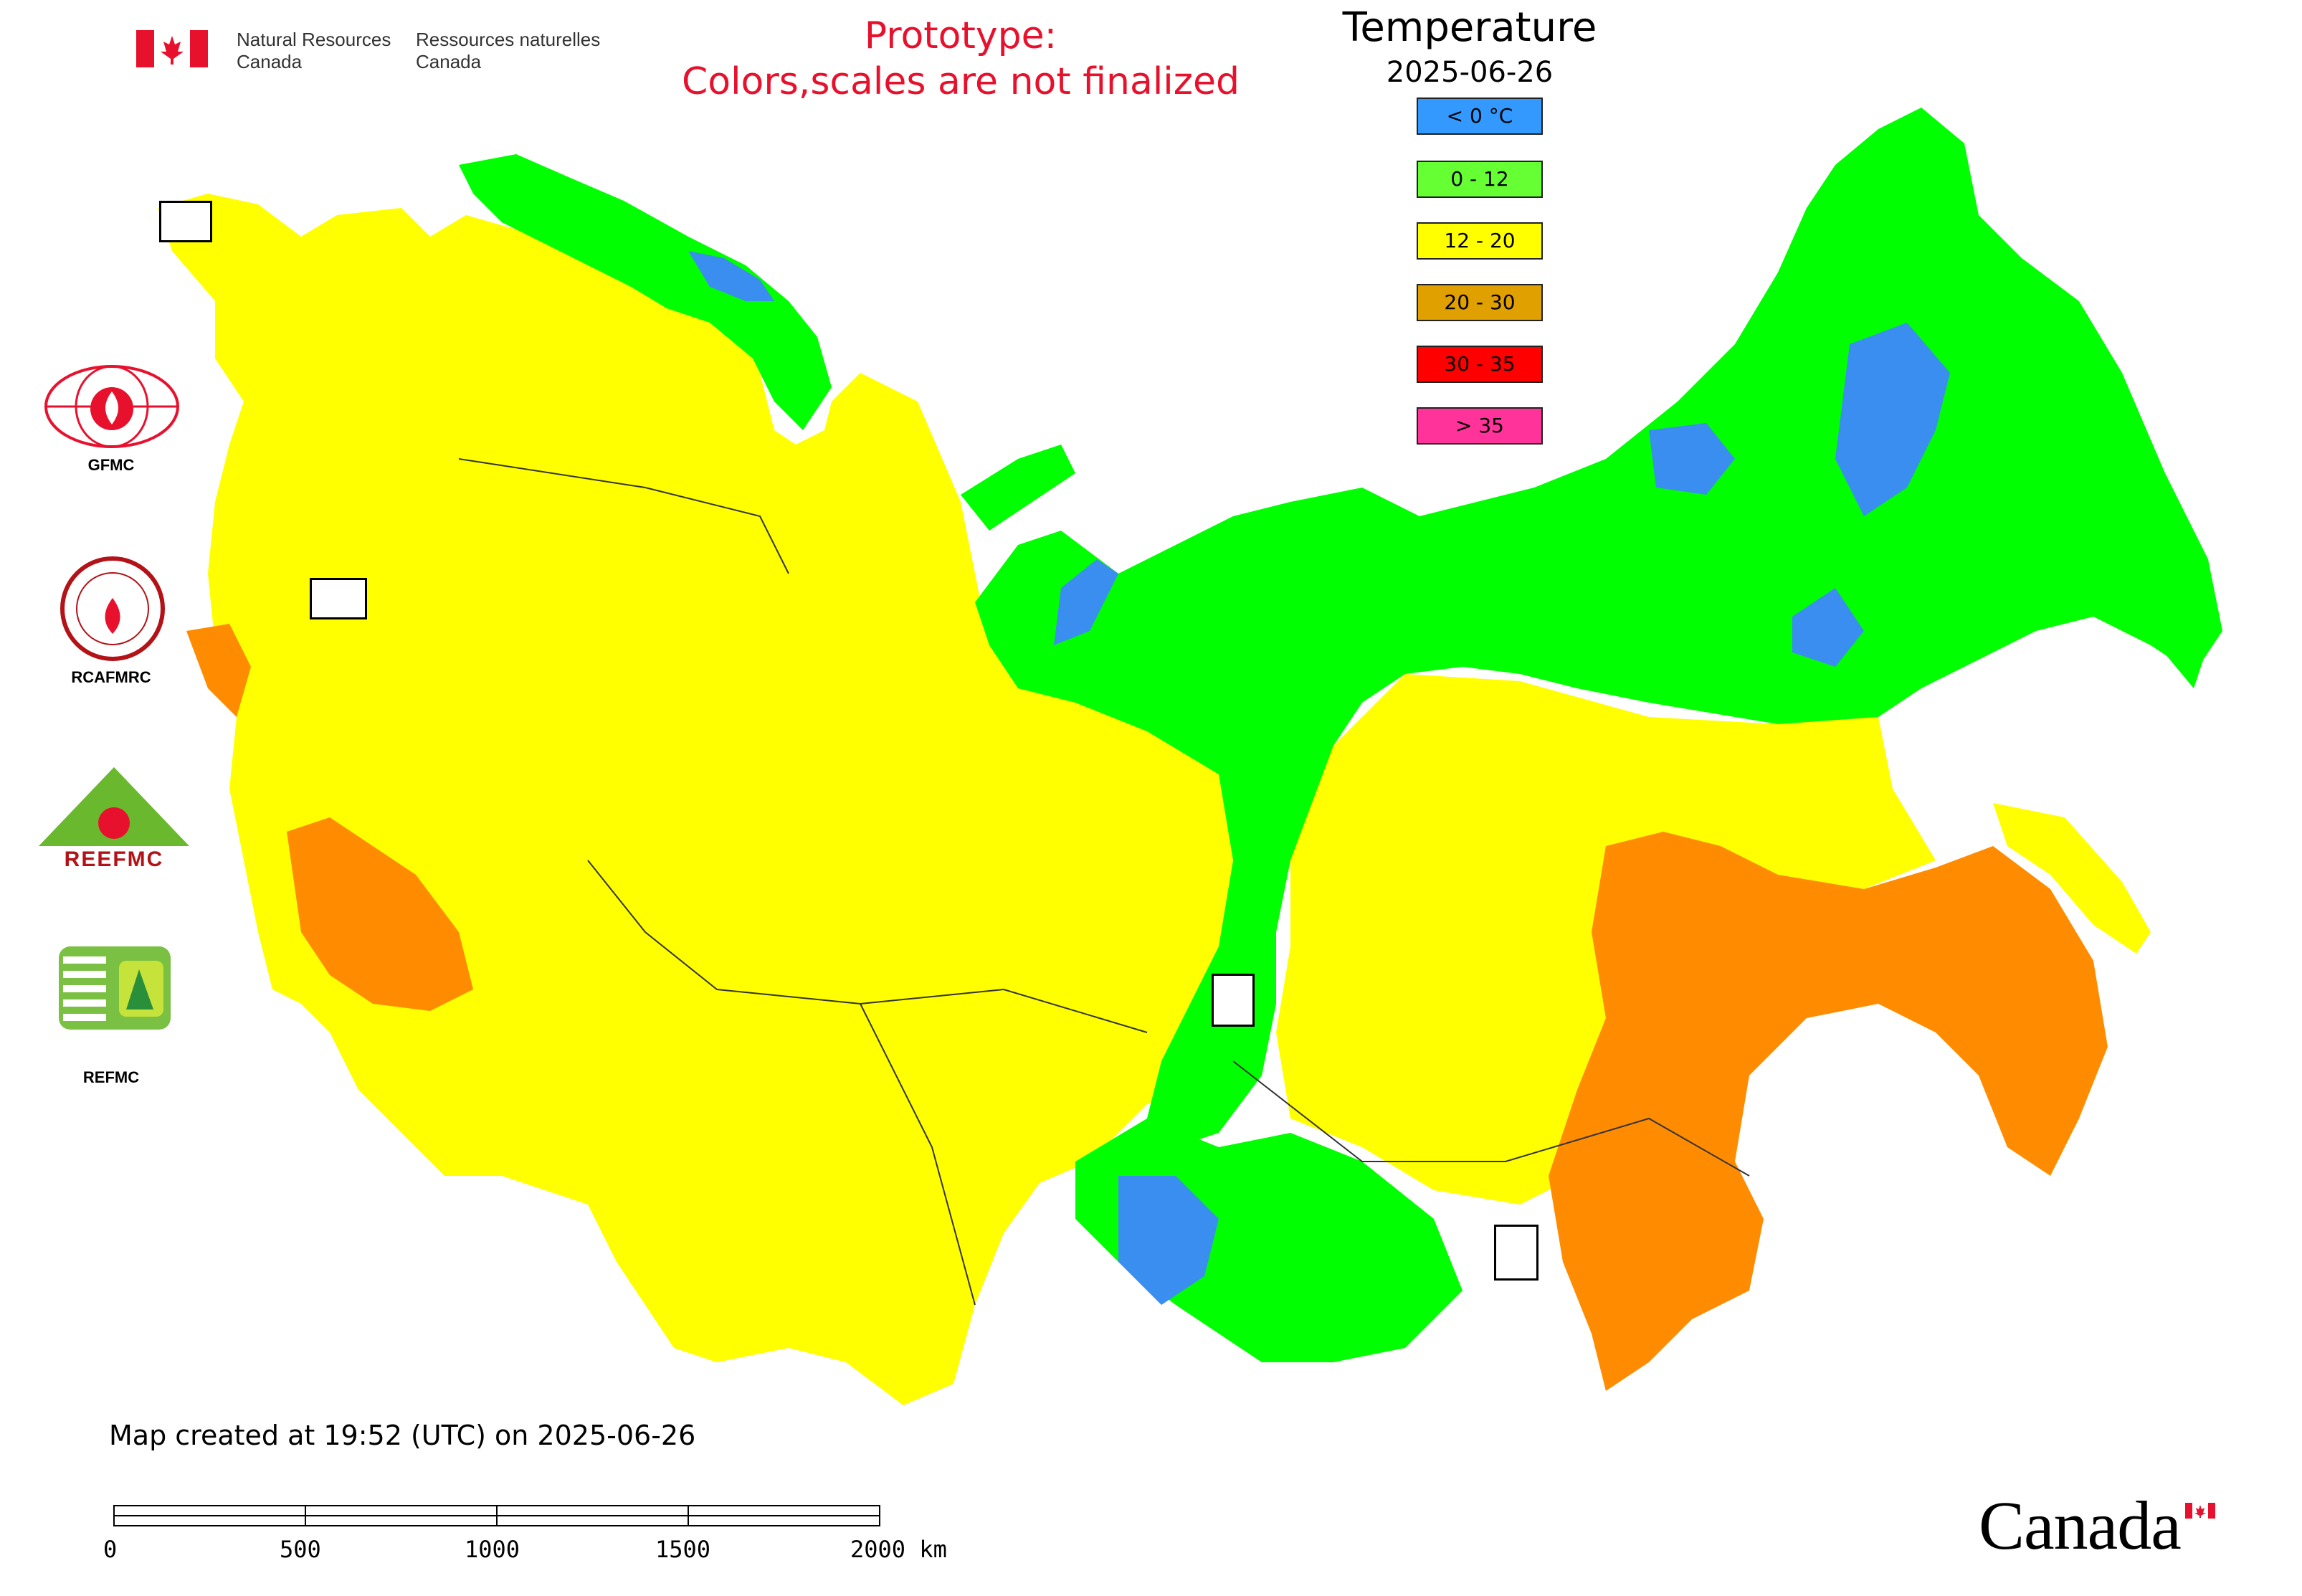 This screenshot has width=2302, height=1596. Describe the element at coordinates (111, 677) in the screenshot. I see `rcafmrc-caption: RCAFMRC` at that location.